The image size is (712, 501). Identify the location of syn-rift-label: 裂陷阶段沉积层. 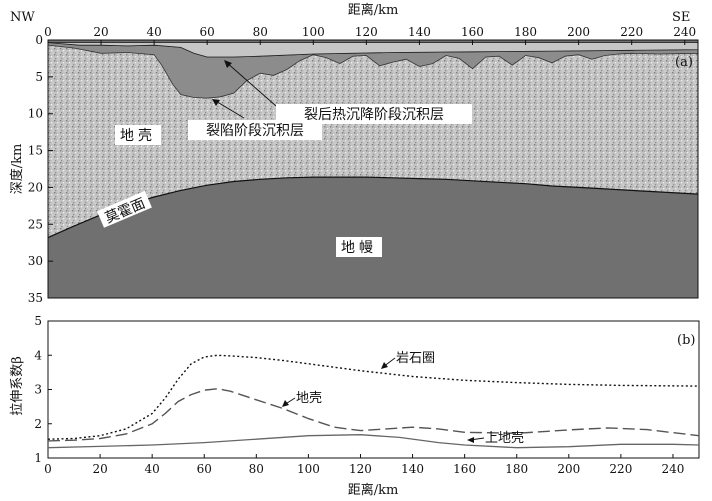
(255, 131).